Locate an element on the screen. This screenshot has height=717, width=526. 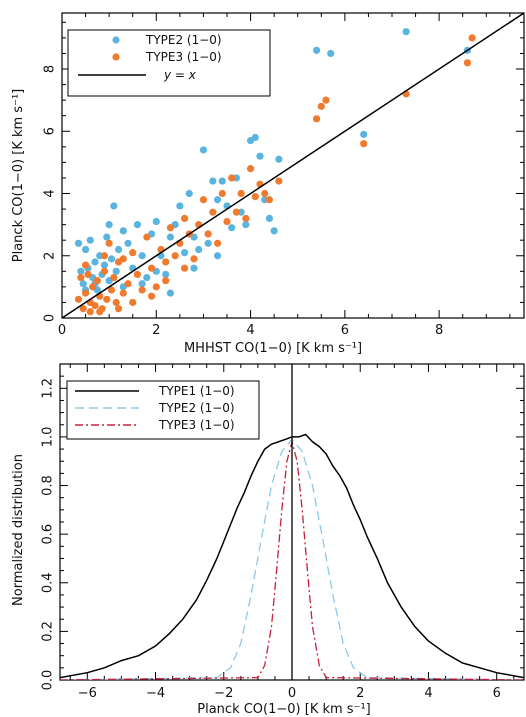
x-tick-label: 6 is located at coordinates (497, 693).